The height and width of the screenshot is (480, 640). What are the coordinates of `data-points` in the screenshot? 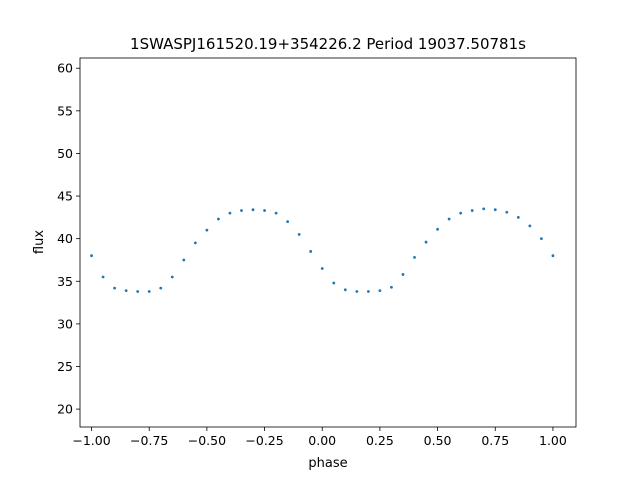 It's located at (322, 250).